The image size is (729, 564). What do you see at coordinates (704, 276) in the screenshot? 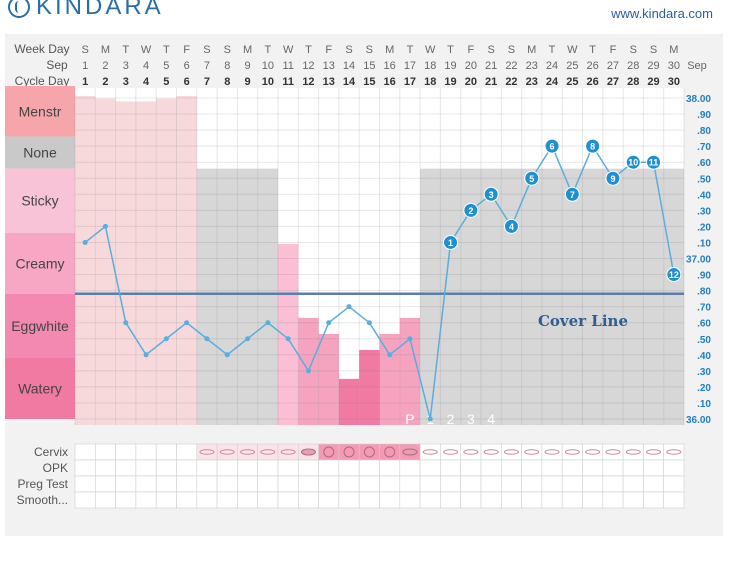
I see `y-tick-label: .90` at bounding box center [704, 276].